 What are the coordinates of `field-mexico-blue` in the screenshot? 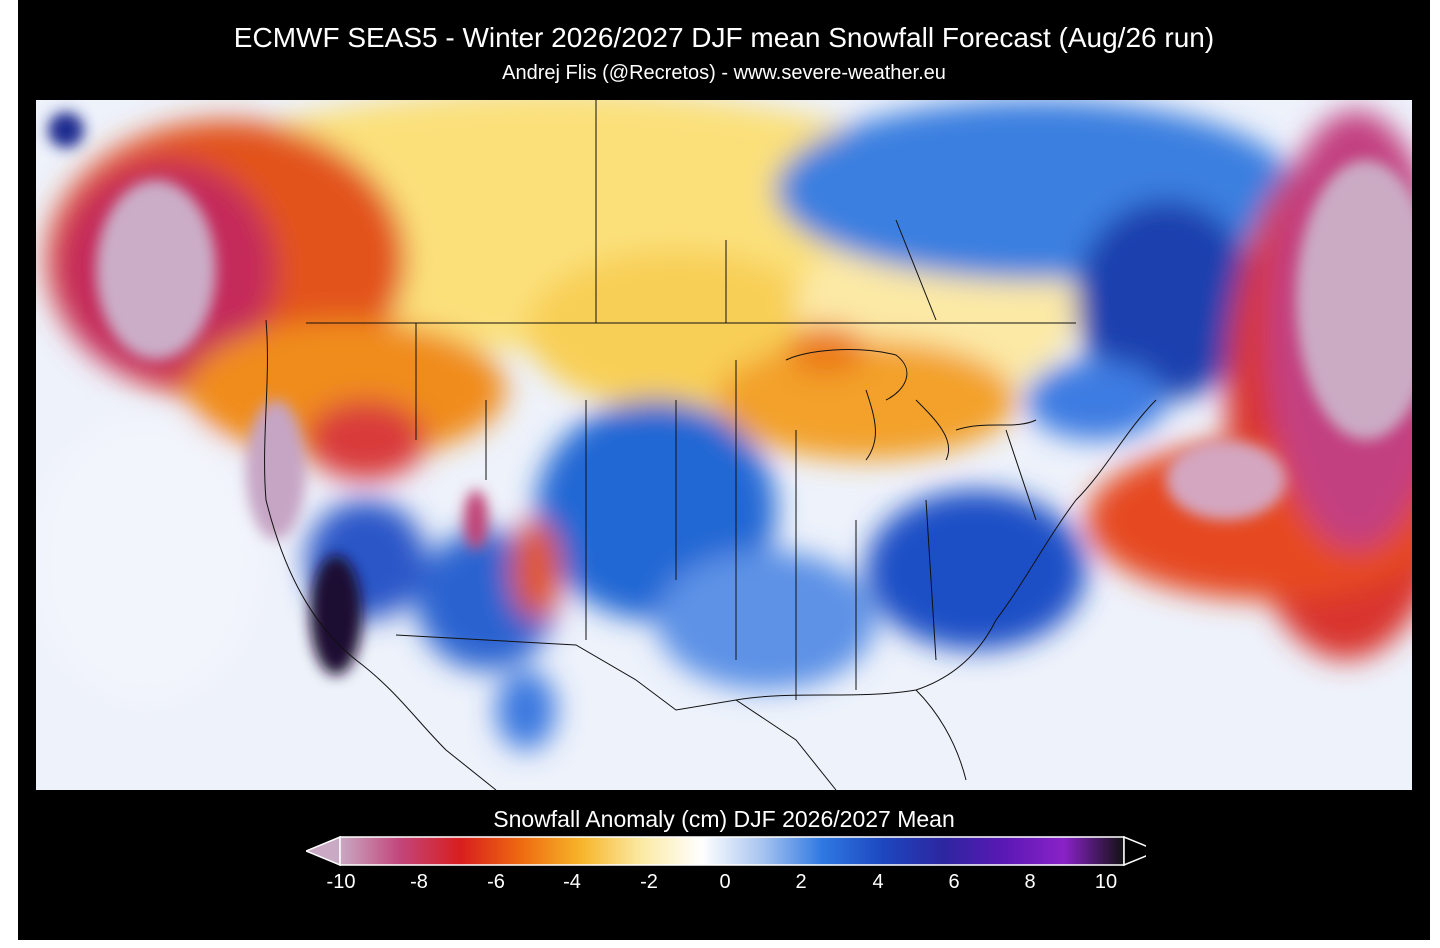 It's located at (526, 710).